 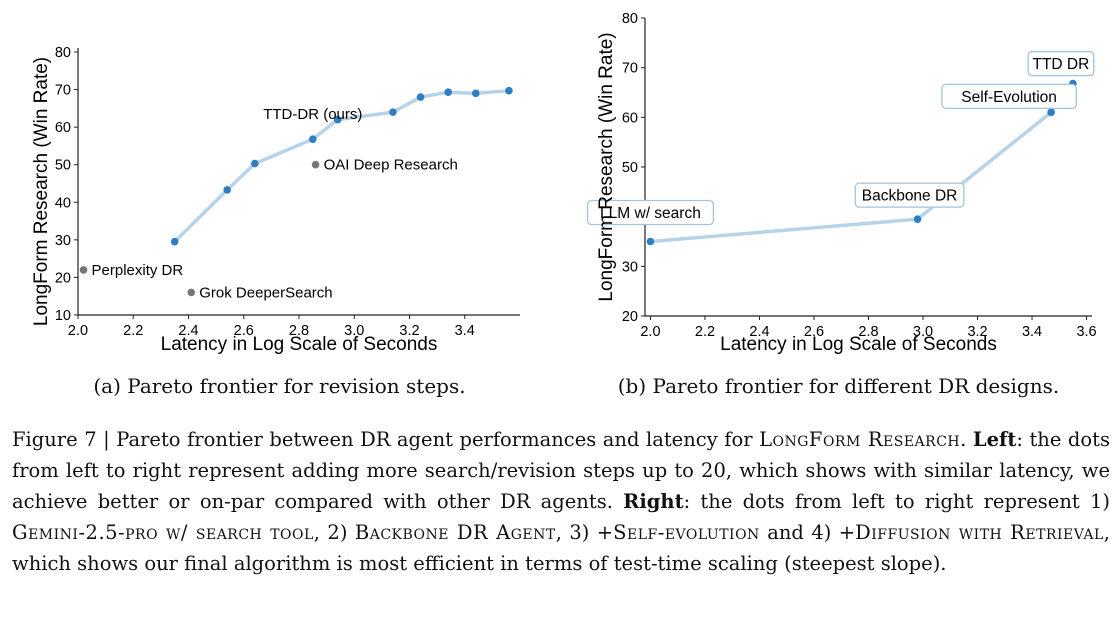 I want to click on baseline-label: Grok DeeperSearch, so click(x=265, y=292).